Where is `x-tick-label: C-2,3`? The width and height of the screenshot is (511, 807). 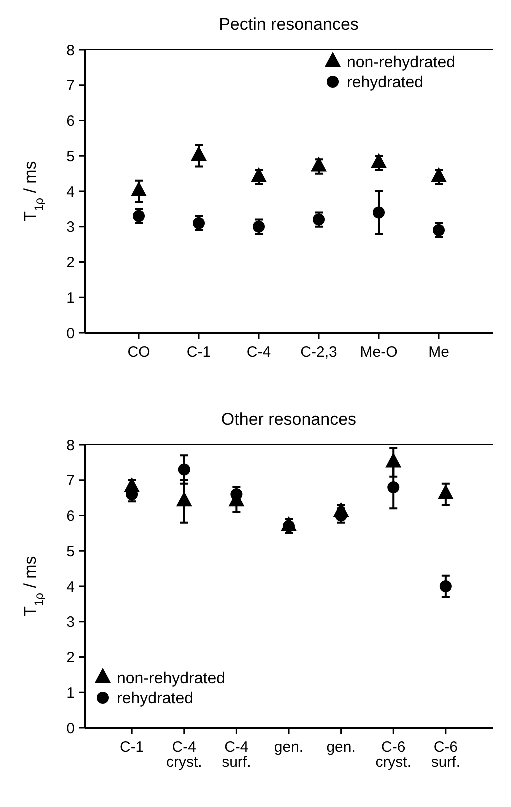
x-tick-label: C-2,3 is located at coordinates (319, 352).